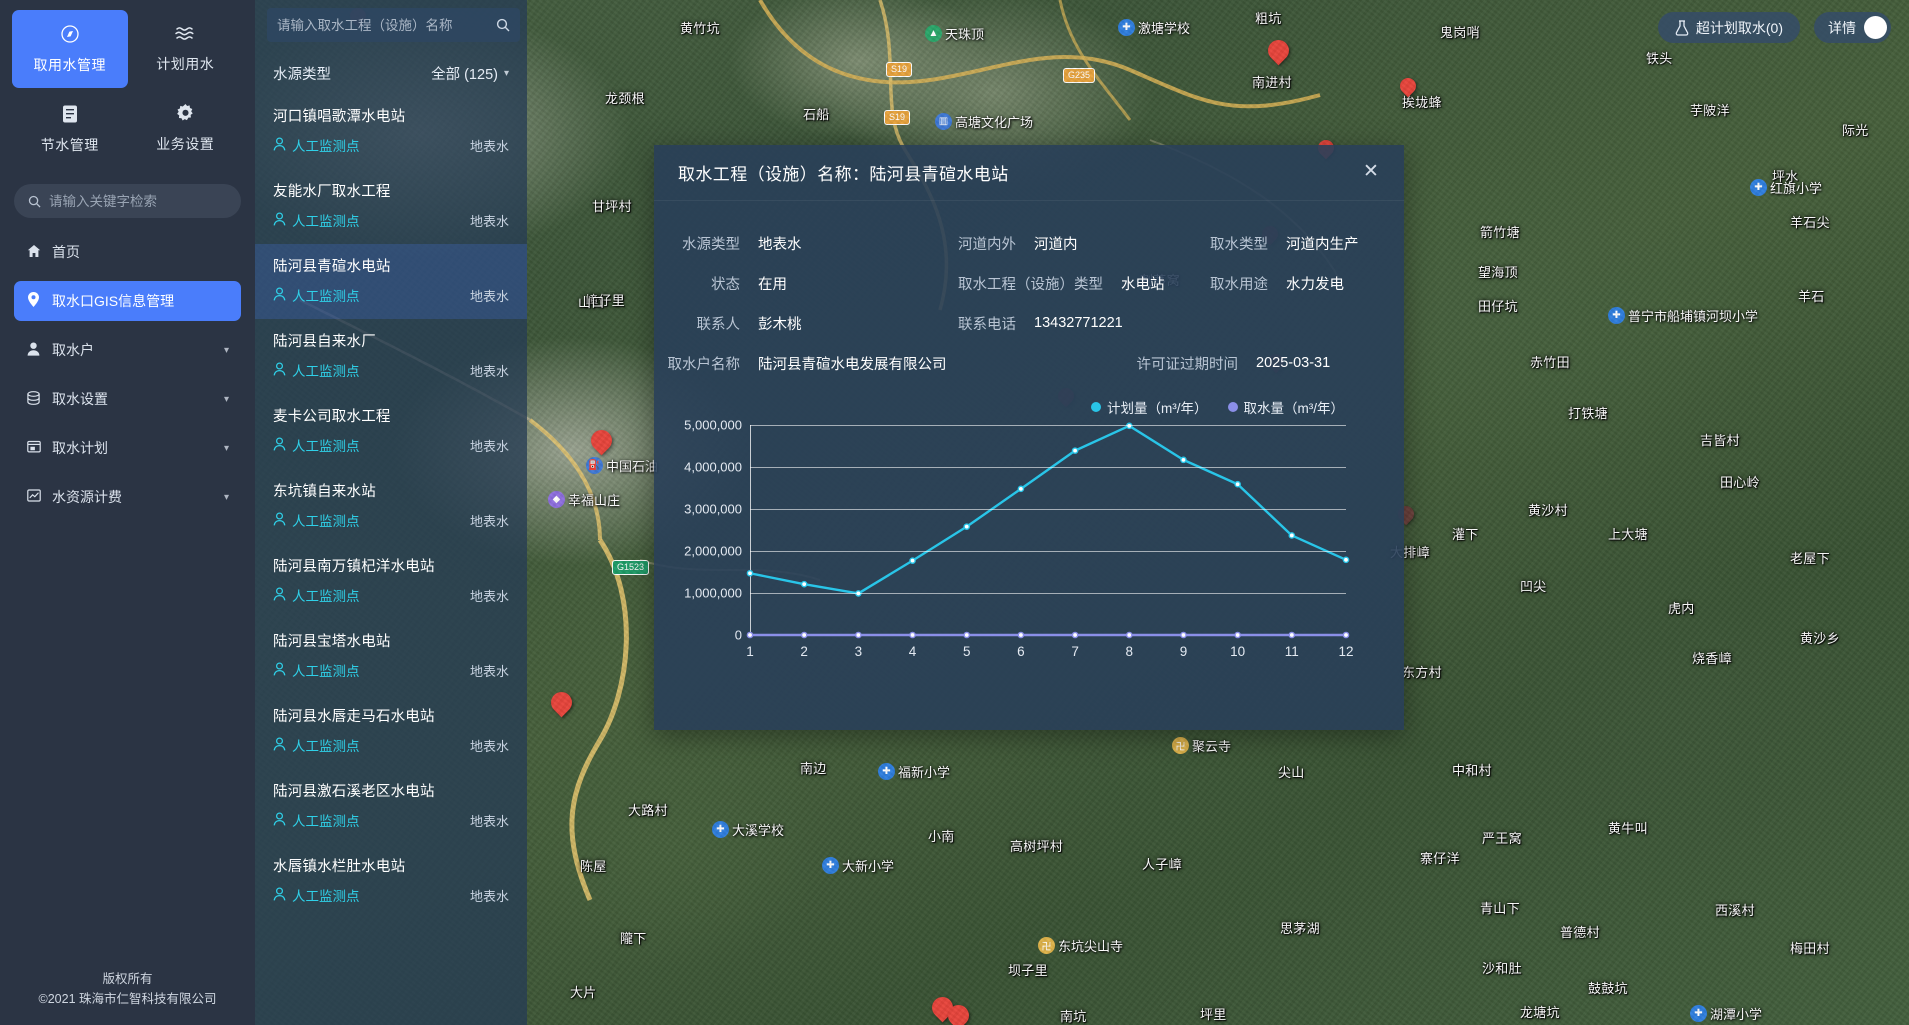 The height and width of the screenshot is (1025, 1909). What do you see at coordinates (383, 25) in the screenshot?
I see `facility-search-input` at bounding box center [383, 25].